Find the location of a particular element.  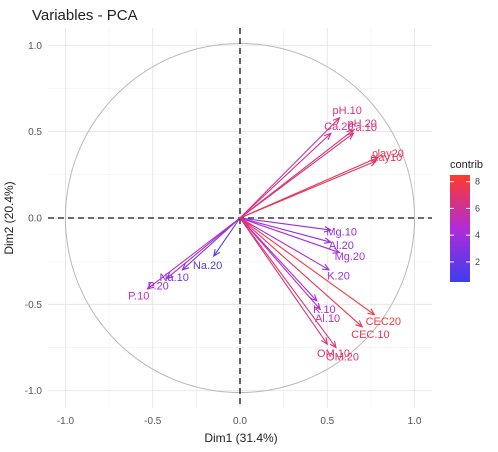

x-tick-label: 0.5 is located at coordinates (327, 421).